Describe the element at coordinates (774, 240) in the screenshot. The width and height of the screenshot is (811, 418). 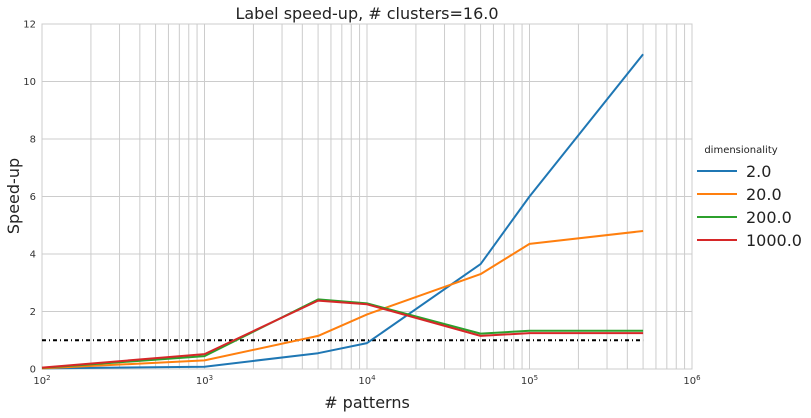
I see `legend-label: 1000.0` at that location.